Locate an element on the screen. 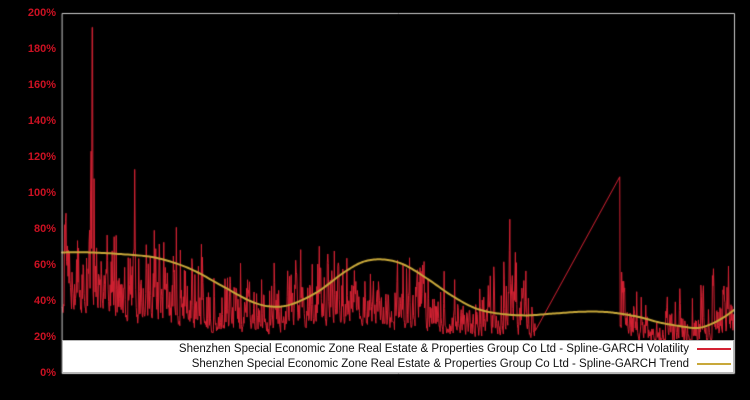  y-tick-120: 120% is located at coordinates (41, 157).